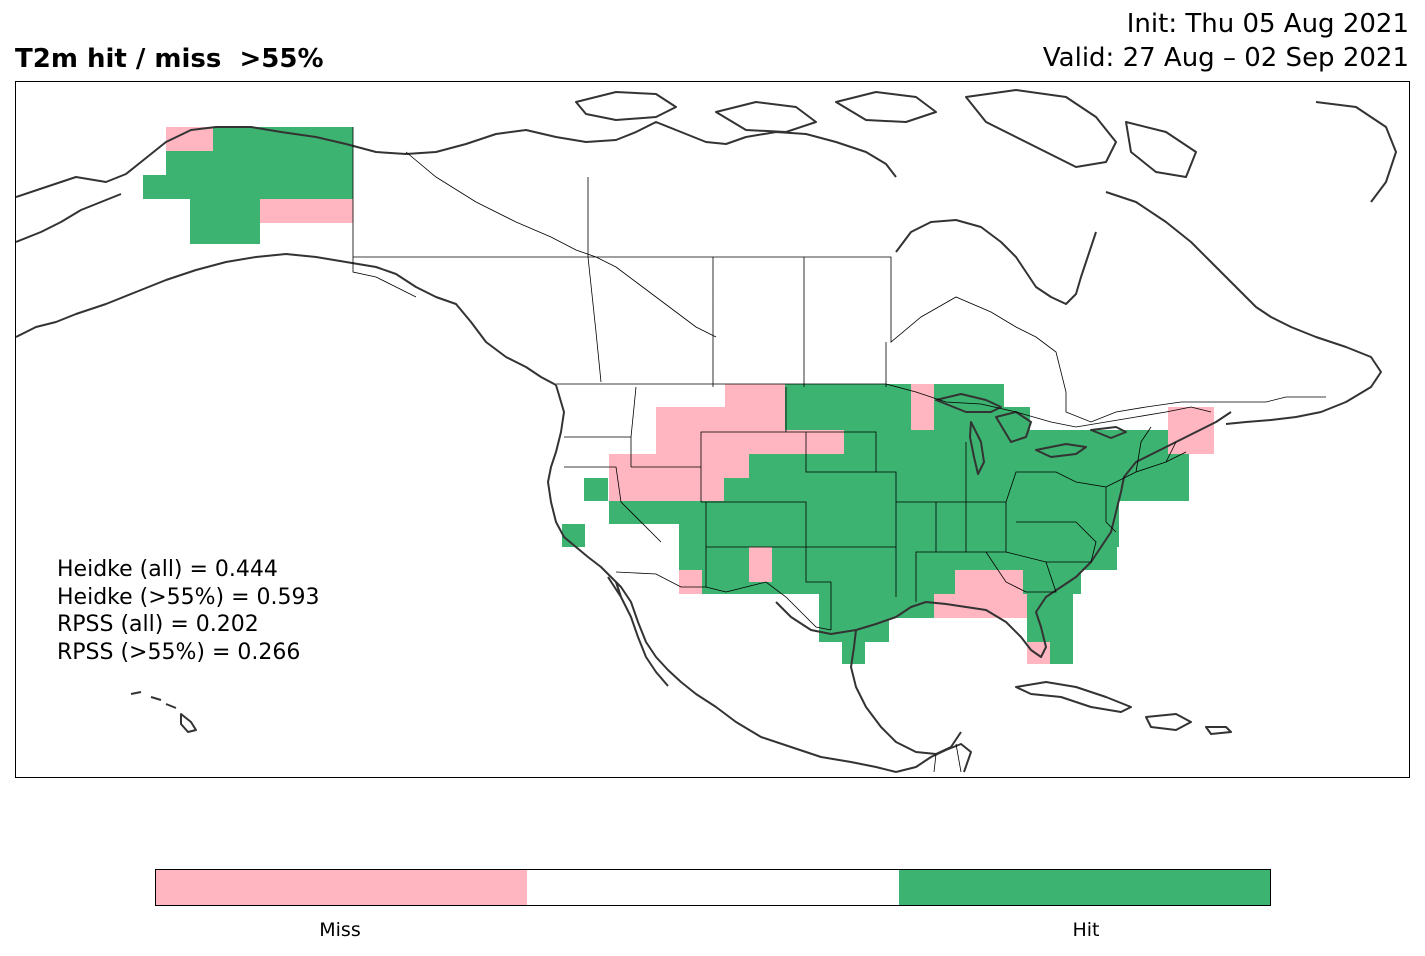  Describe the element at coordinates (986, 146) in the screenshot. I see `coastline-arctic-islands` at that location.